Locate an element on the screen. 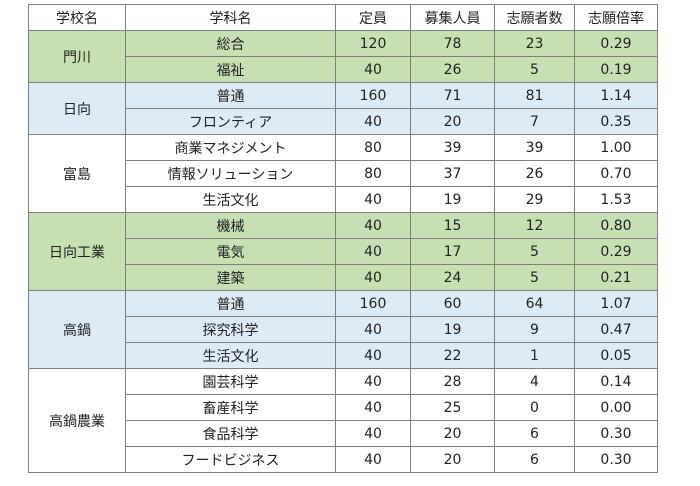 This screenshot has width=700, height=486. header-applicants: 志願者数 is located at coordinates (534, 17).